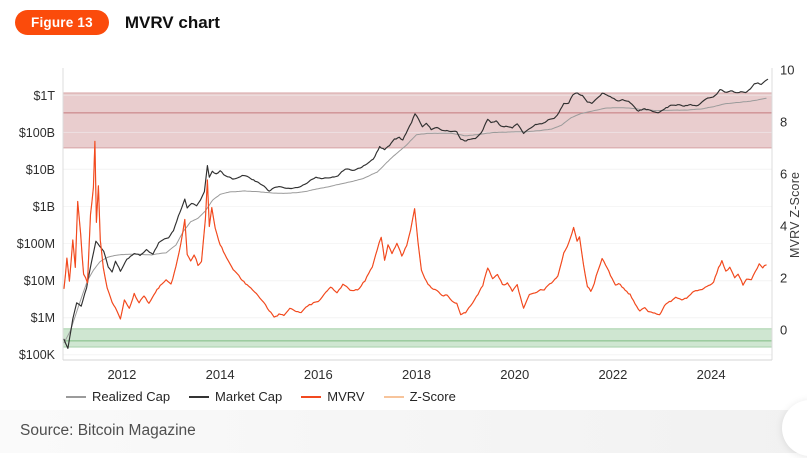 The width and height of the screenshot is (807, 458). Describe the element at coordinates (131, 396) in the screenshot. I see `legend-label: Realized Cap` at that location.